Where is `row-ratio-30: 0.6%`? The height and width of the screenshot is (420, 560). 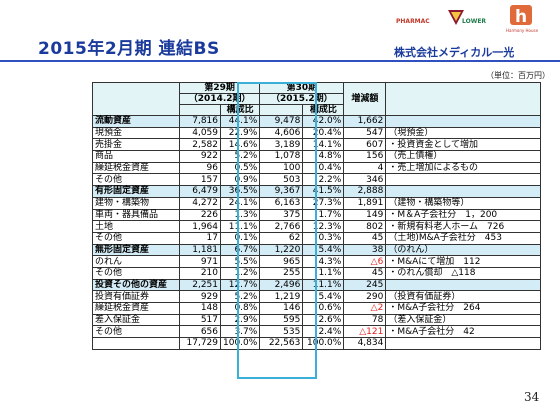 row-ratio-30: 0.6% is located at coordinates (323, 308).